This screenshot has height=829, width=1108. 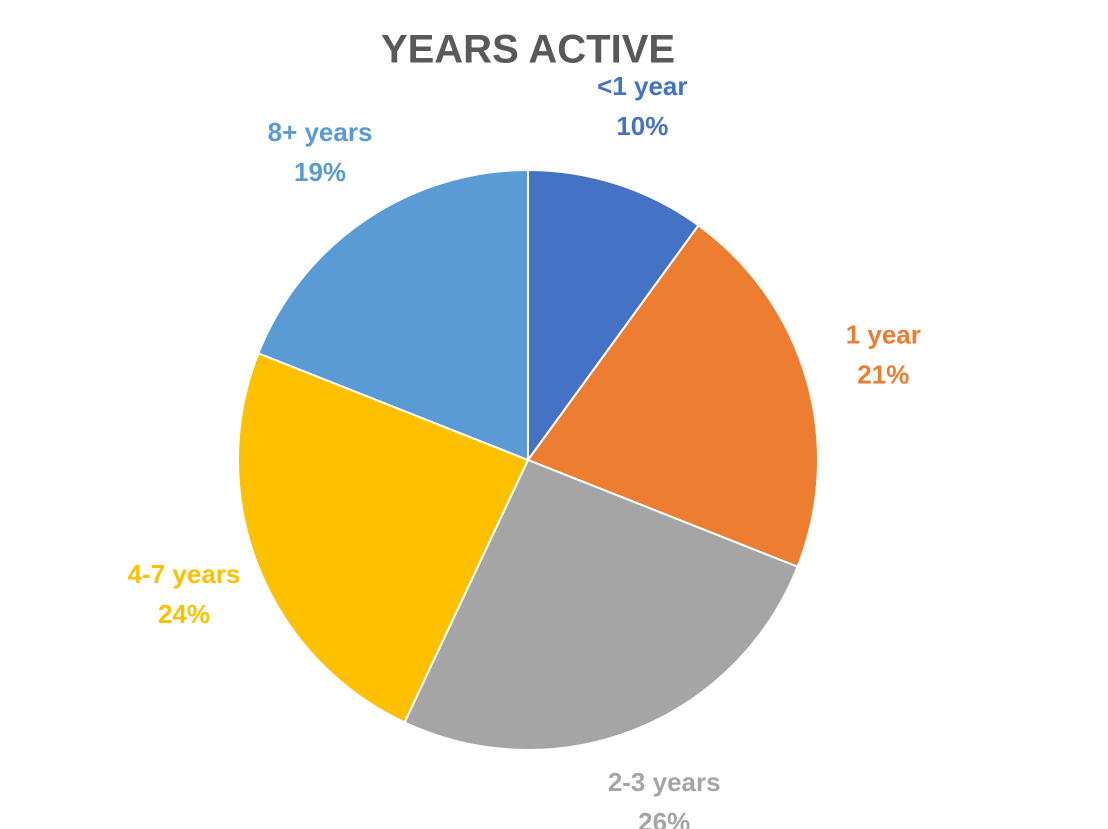 What do you see at coordinates (642, 86) in the screenshot?
I see `slice-category-label: <1 year` at bounding box center [642, 86].